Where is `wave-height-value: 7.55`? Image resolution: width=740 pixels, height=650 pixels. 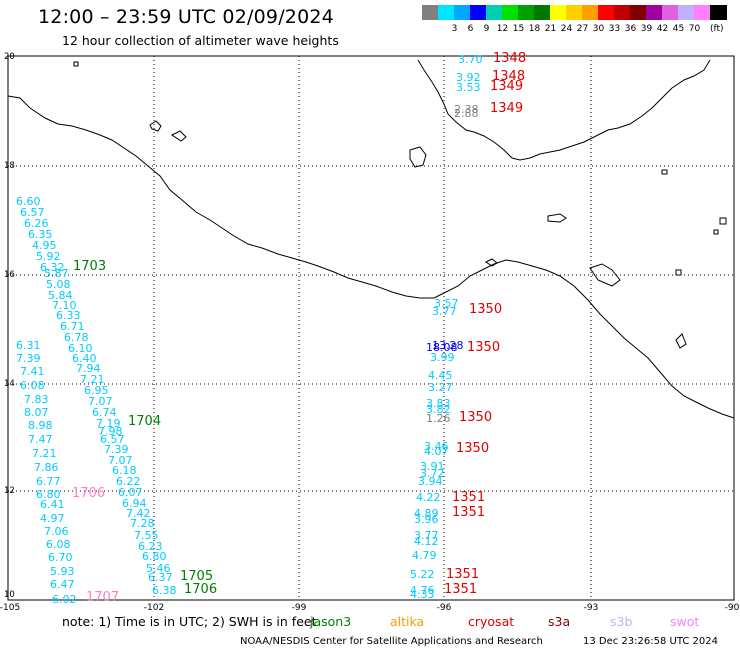
wave-height-value: 7.55 is located at coordinates (146, 535).